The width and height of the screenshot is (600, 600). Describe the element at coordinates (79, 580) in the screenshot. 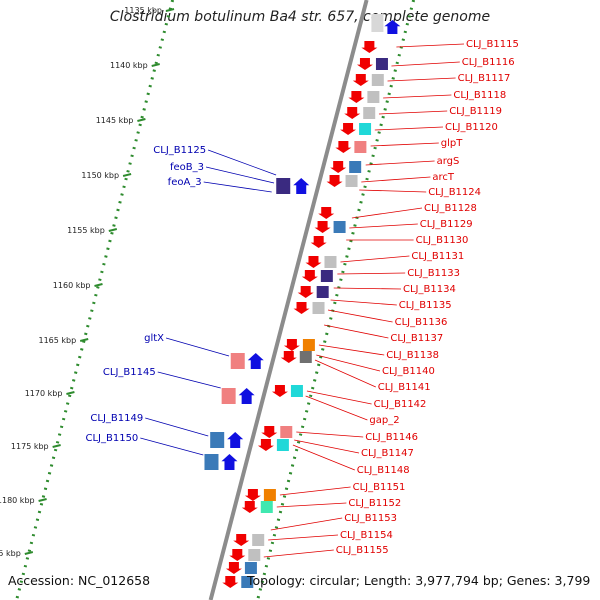

I see `accession-text: Accession: NC_012658` at that location.